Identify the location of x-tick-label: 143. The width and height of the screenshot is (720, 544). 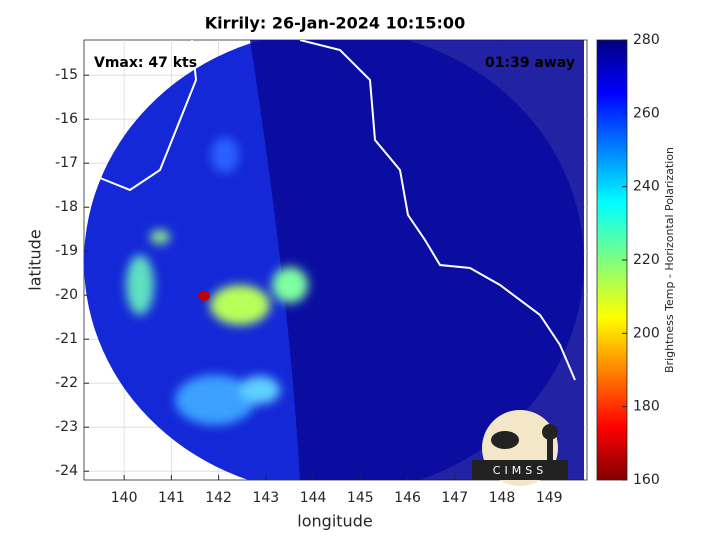
(265, 498).